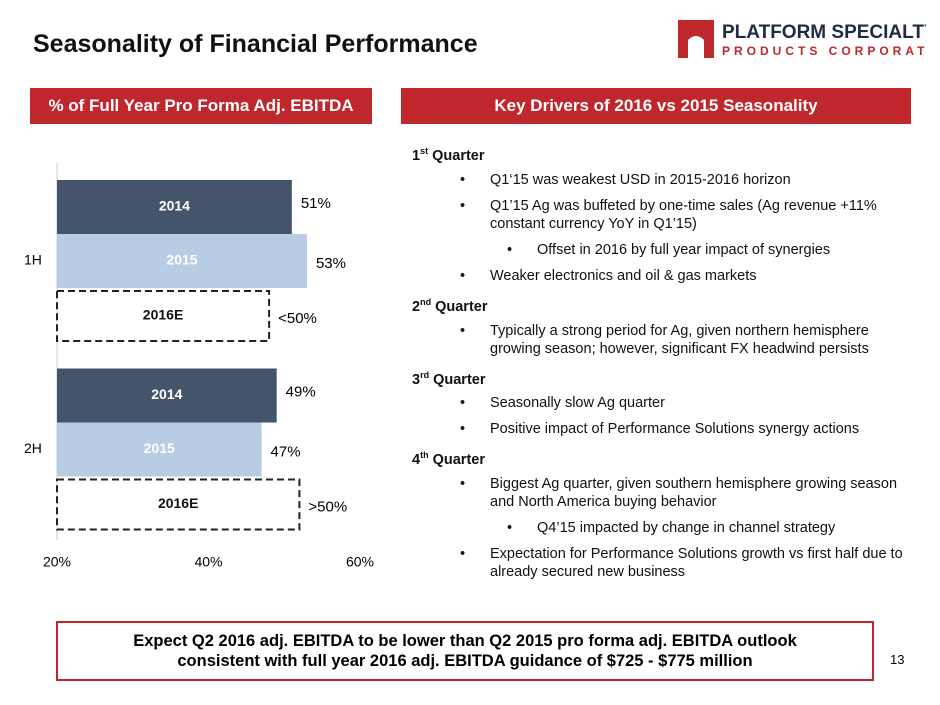 This screenshot has width=940, height=705. Describe the element at coordinates (656, 106) in the screenshot. I see `panel-header: Key Drivers of 2016 vs 2015 Seasonality` at that location.